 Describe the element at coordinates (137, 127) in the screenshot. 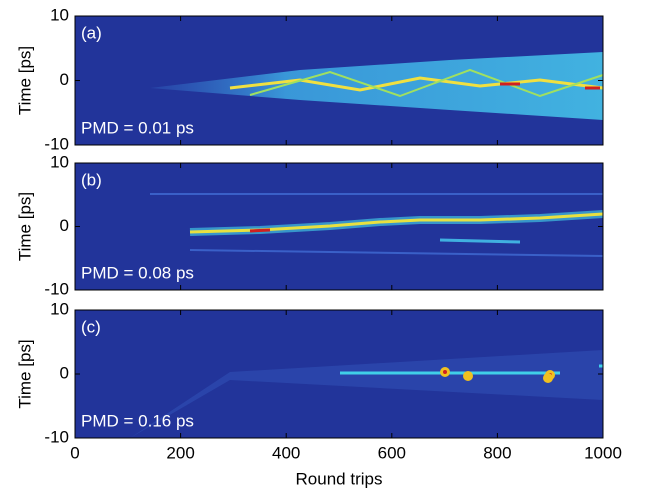

I see `annotation: PMD = 0.01 ps` at that location.